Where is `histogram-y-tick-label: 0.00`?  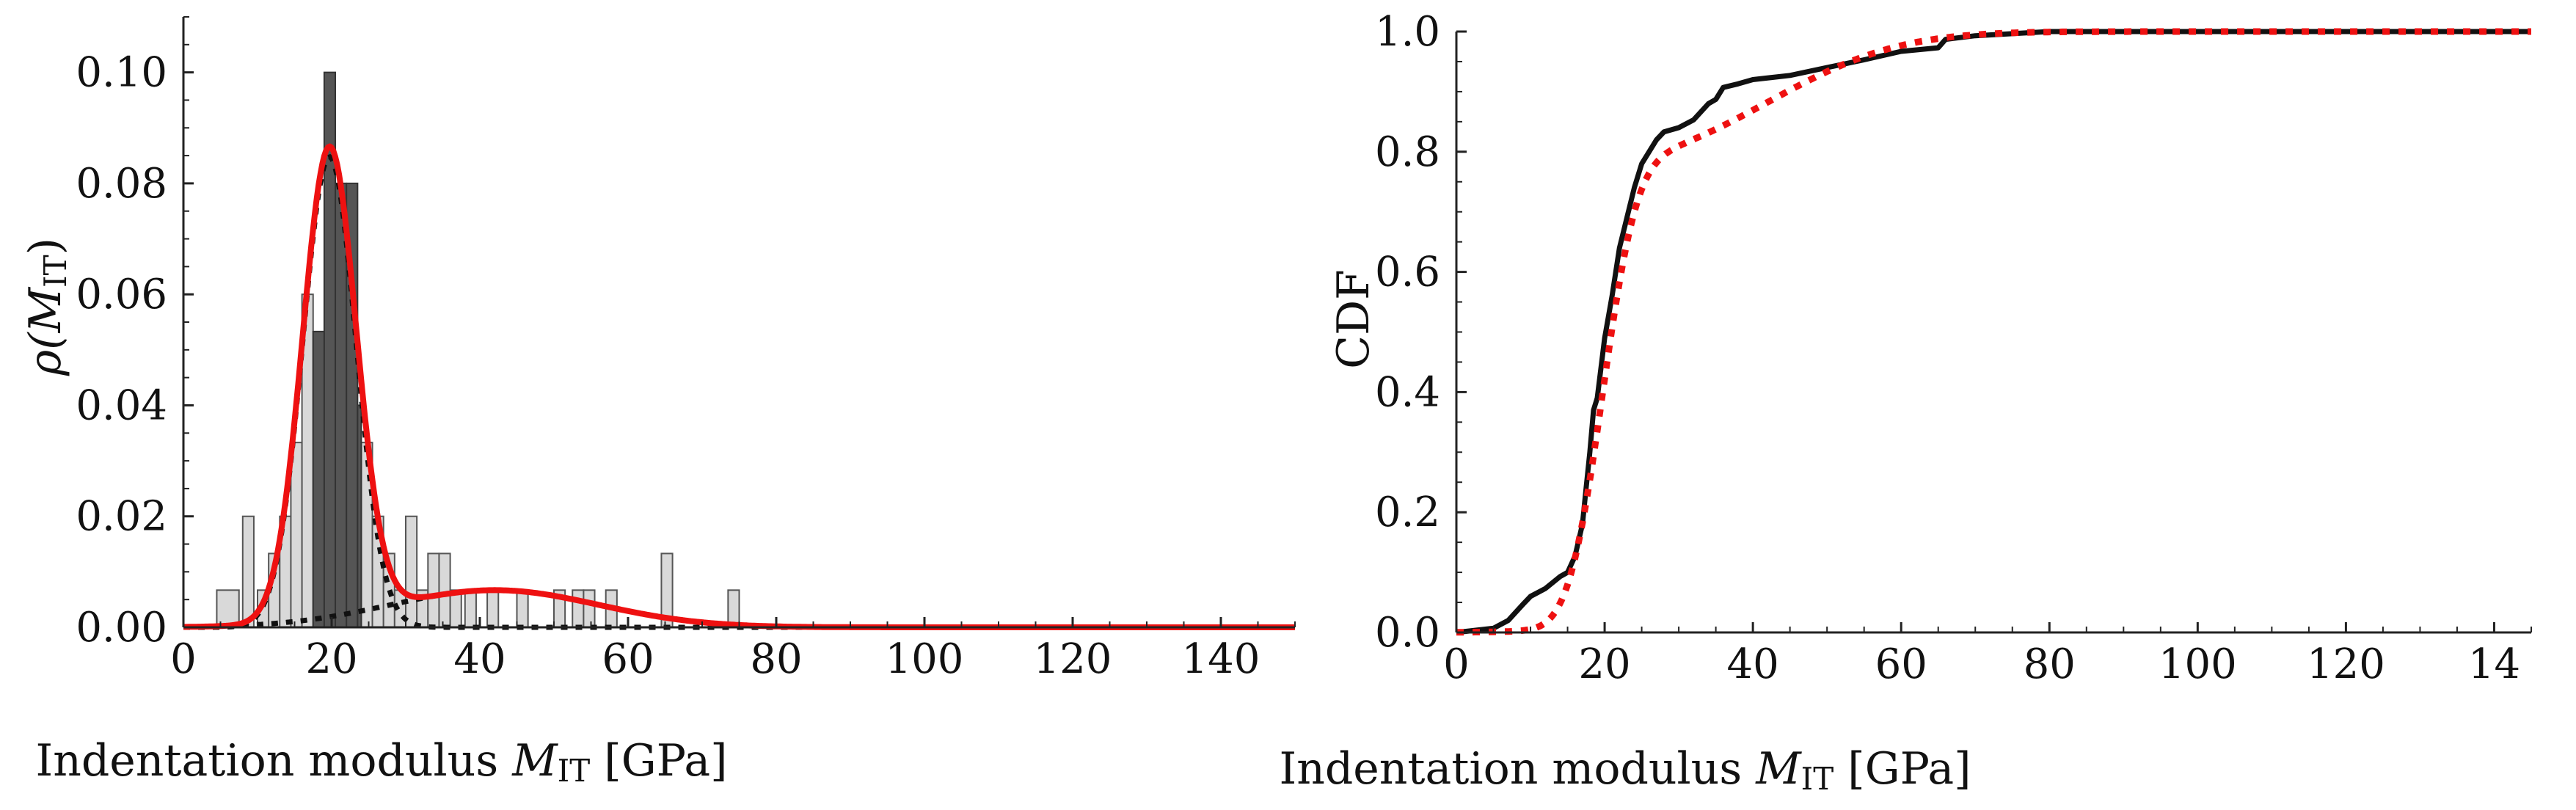
histogram-y-tick-label: 0.00 is located at coordinates (121, 628).